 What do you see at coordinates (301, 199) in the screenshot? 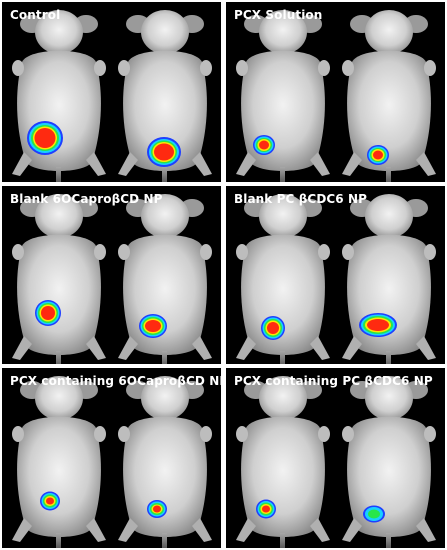
I see `panel-title: Blank PC βCDC6 NP` at bounding box center [301, 199].